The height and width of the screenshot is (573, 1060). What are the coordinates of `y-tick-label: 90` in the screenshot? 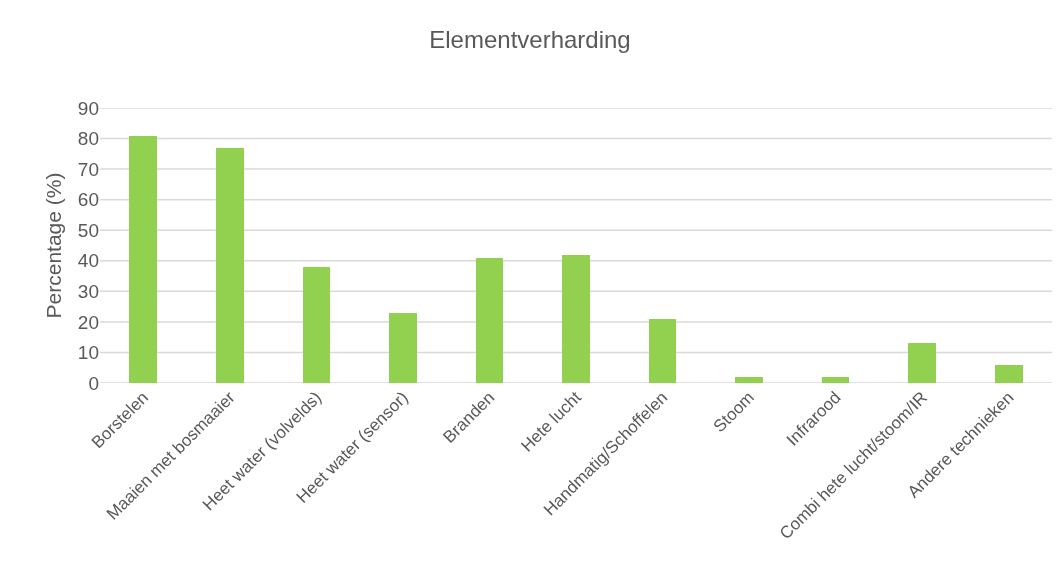 It's located at (88, 108).